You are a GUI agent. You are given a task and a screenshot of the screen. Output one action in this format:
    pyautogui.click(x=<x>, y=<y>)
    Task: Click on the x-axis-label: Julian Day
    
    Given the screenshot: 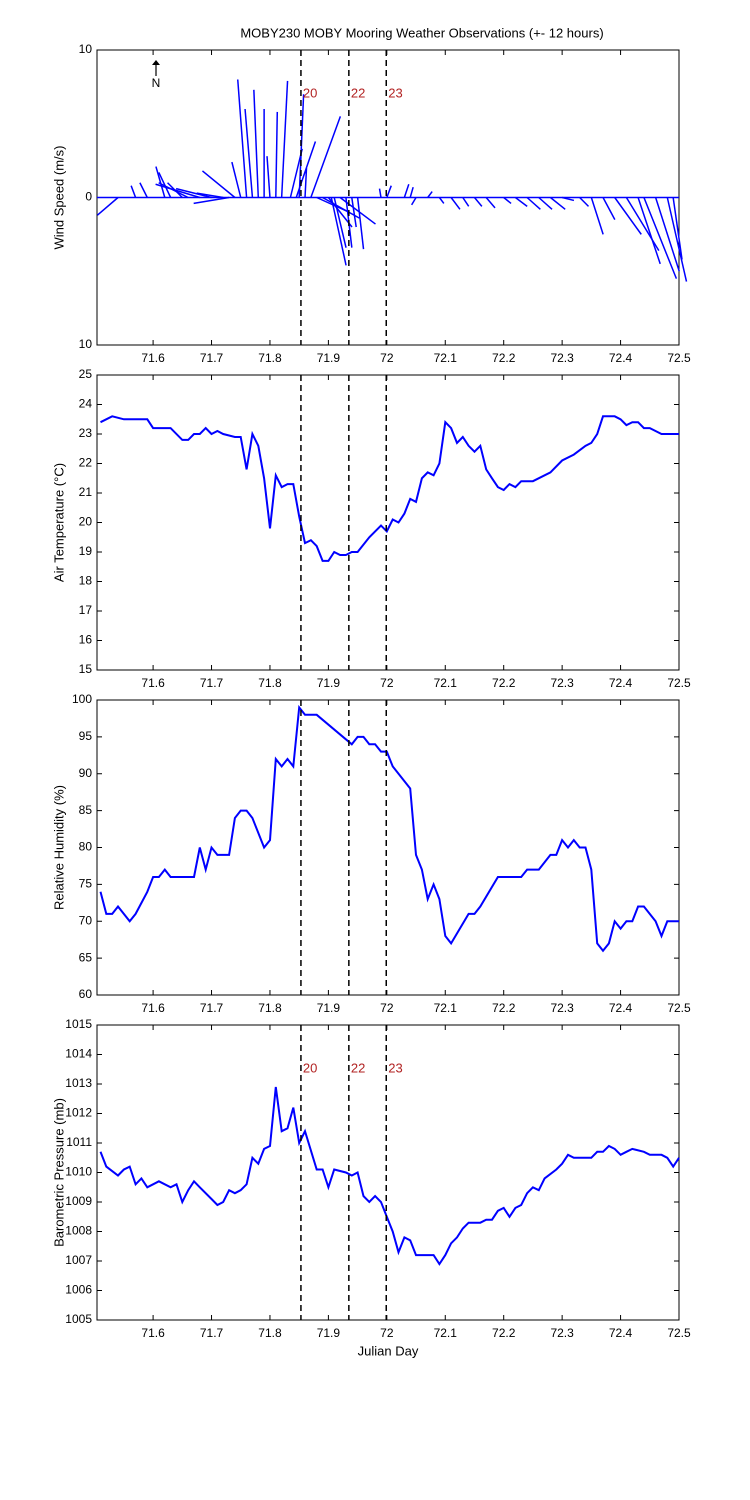 What is the action you would take?
    pyautogui.click(x=388, y=1350)
    